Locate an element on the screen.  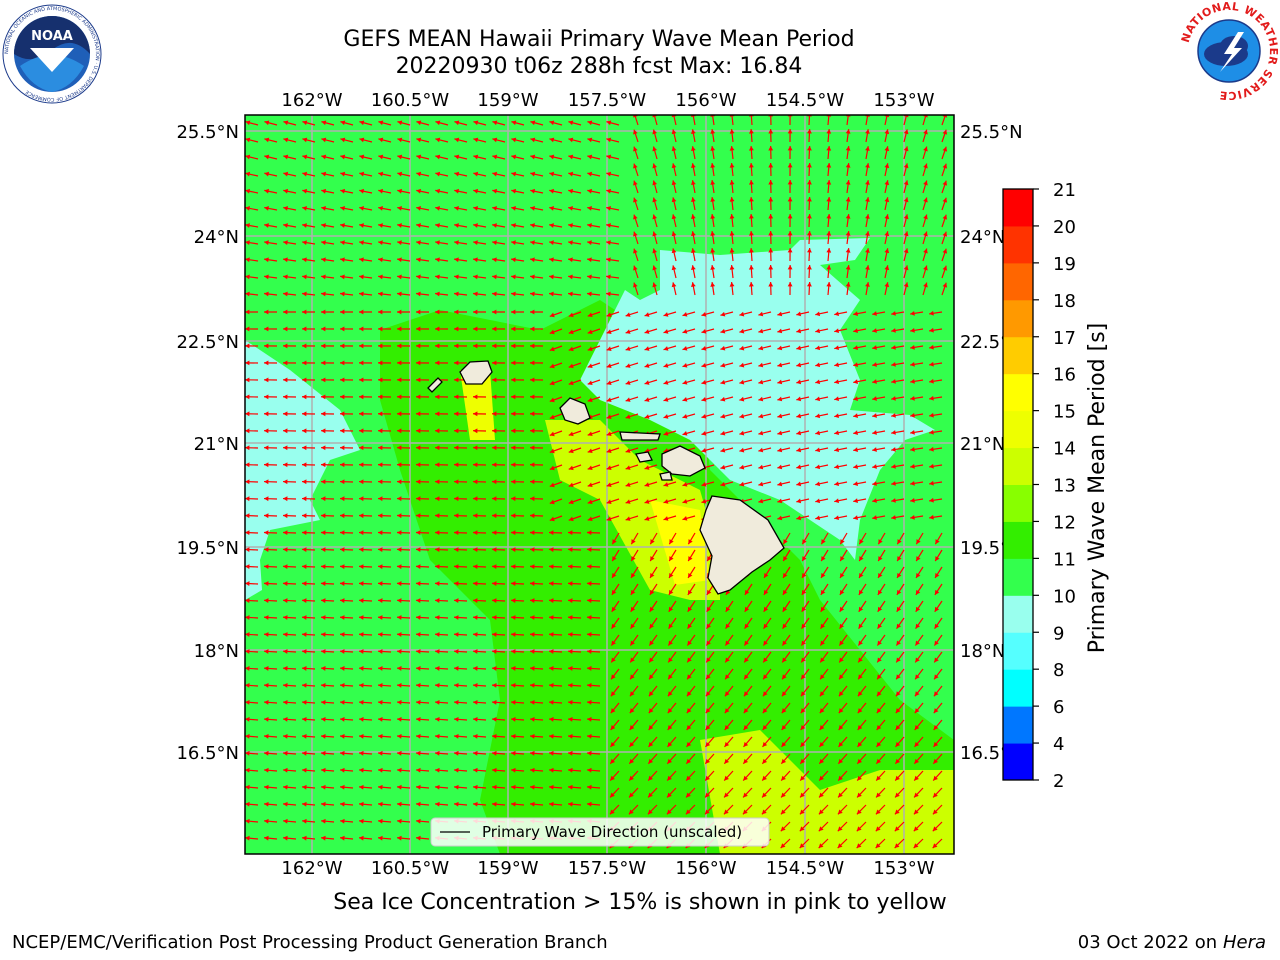
lat-label-right: 24°N is located at coordinates (982, 237).